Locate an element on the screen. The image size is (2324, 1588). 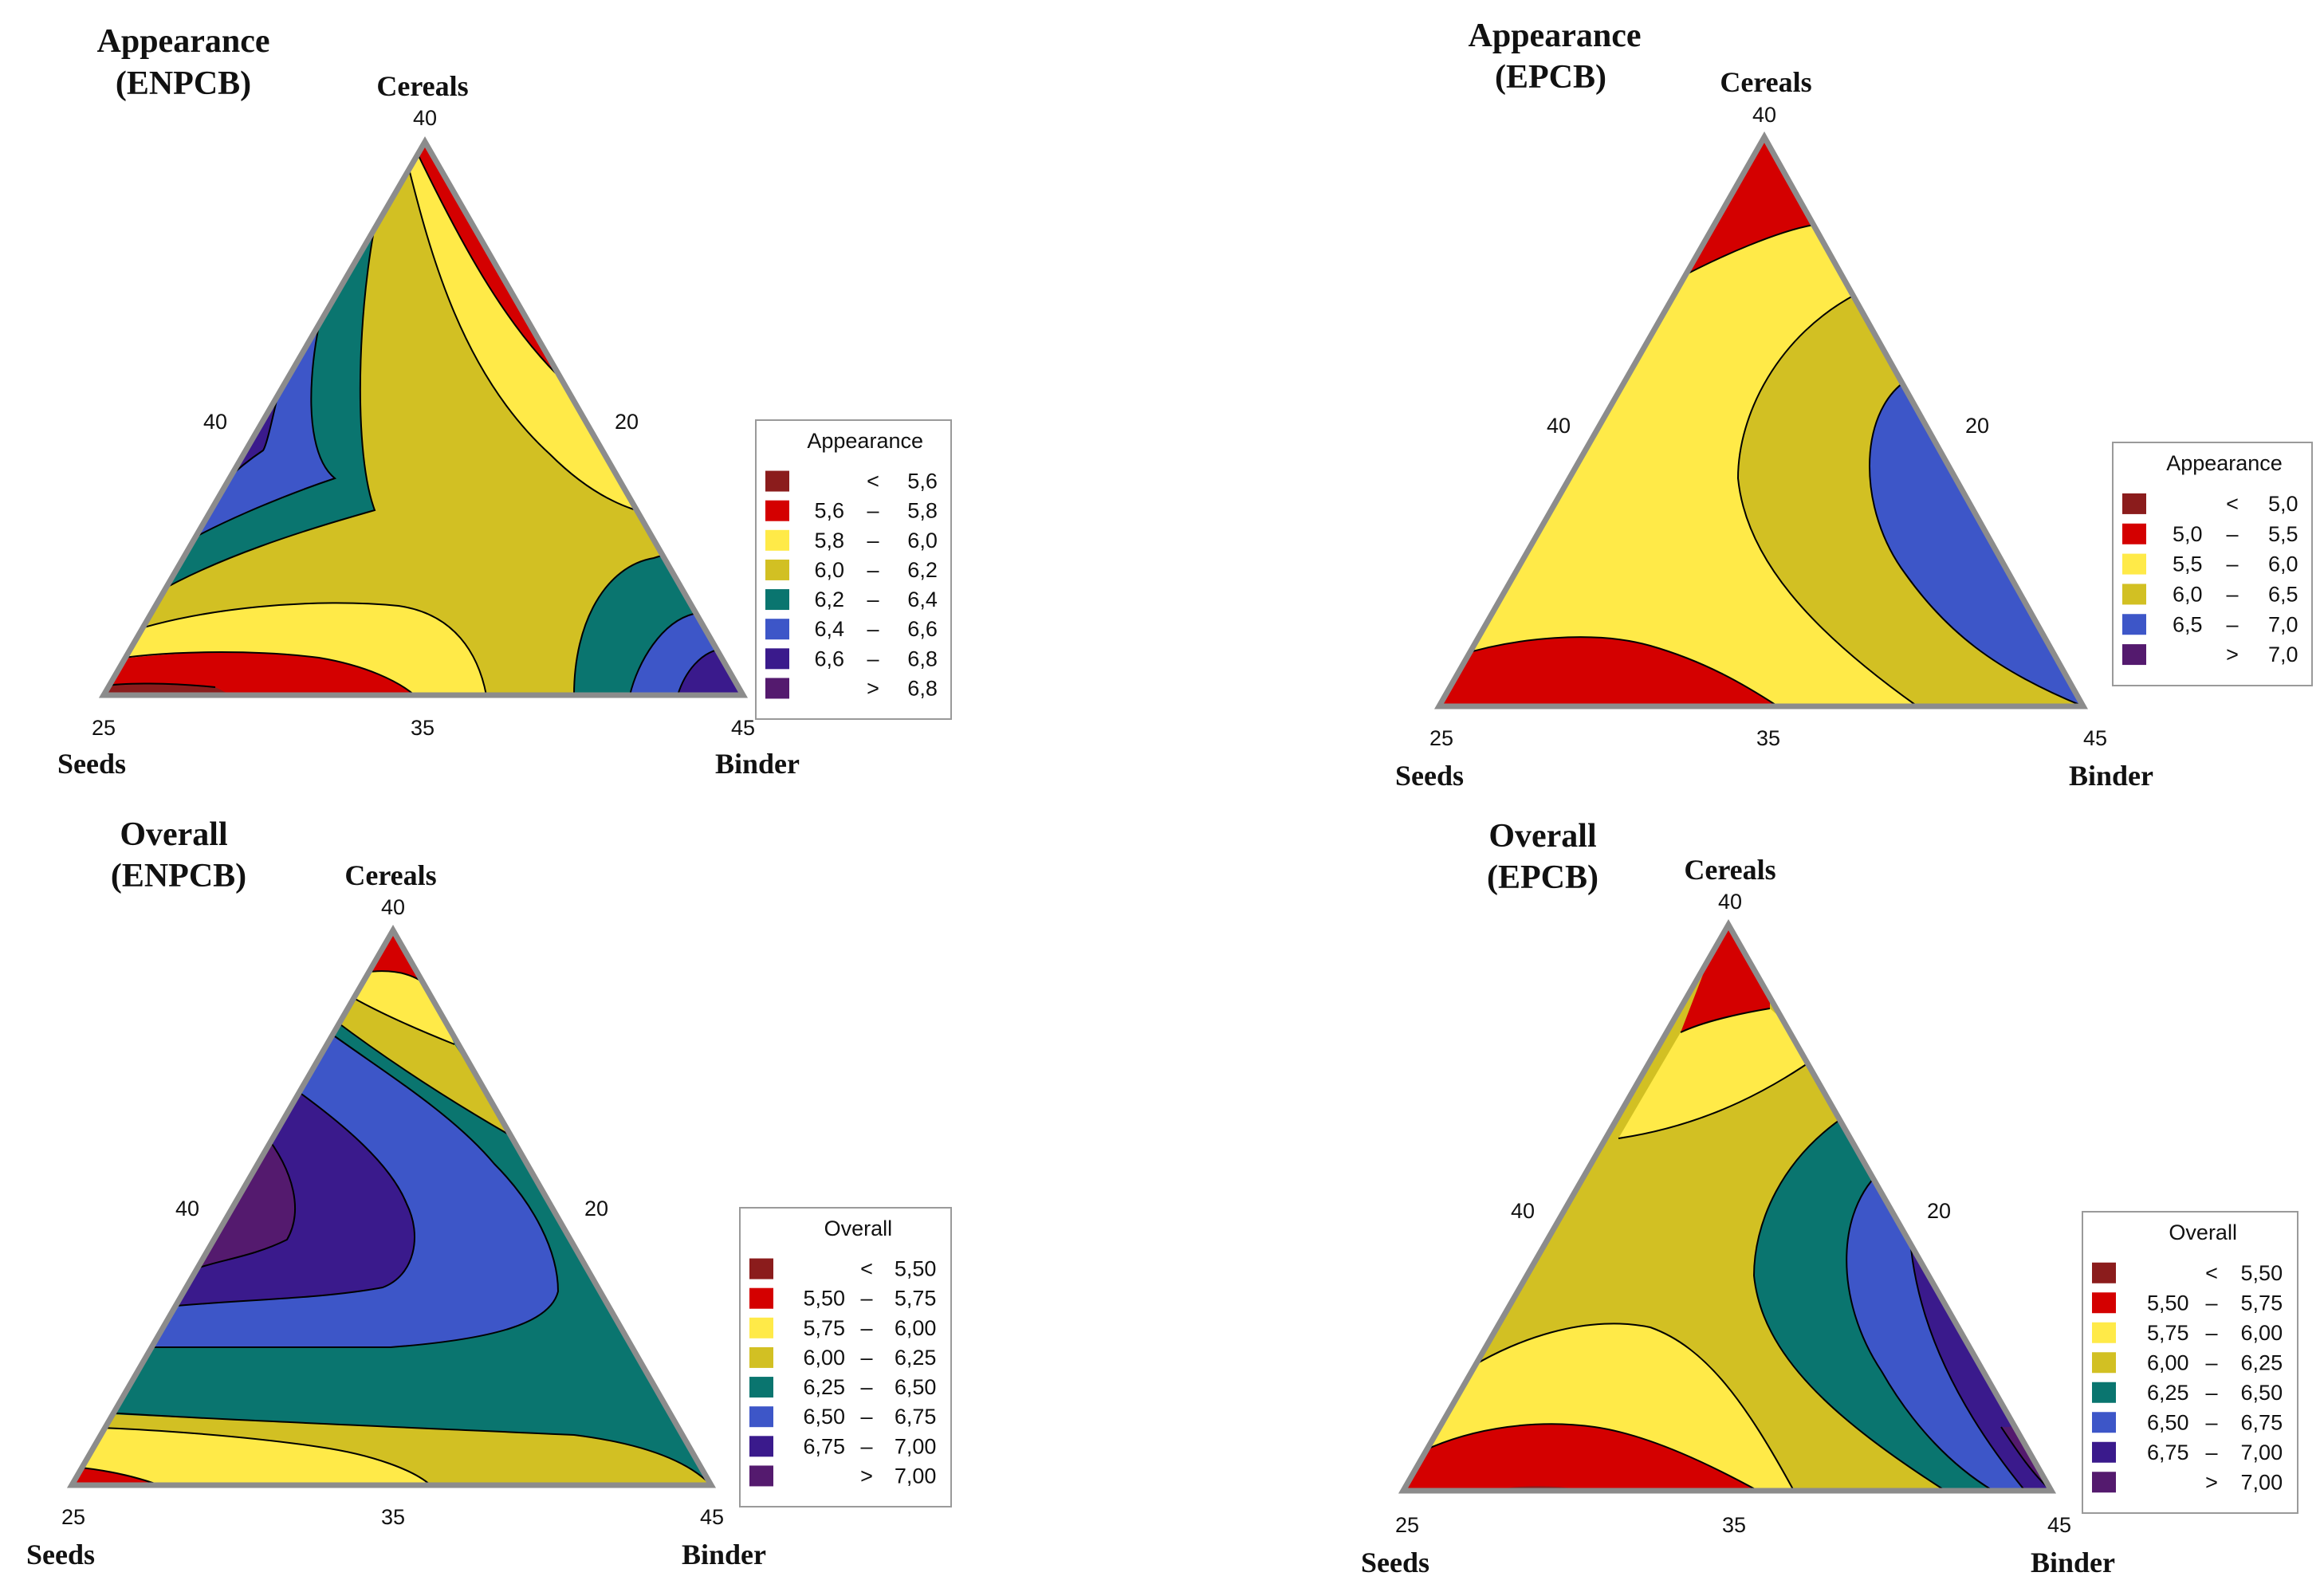
legend-box is located at coordinates (2190, 1362).